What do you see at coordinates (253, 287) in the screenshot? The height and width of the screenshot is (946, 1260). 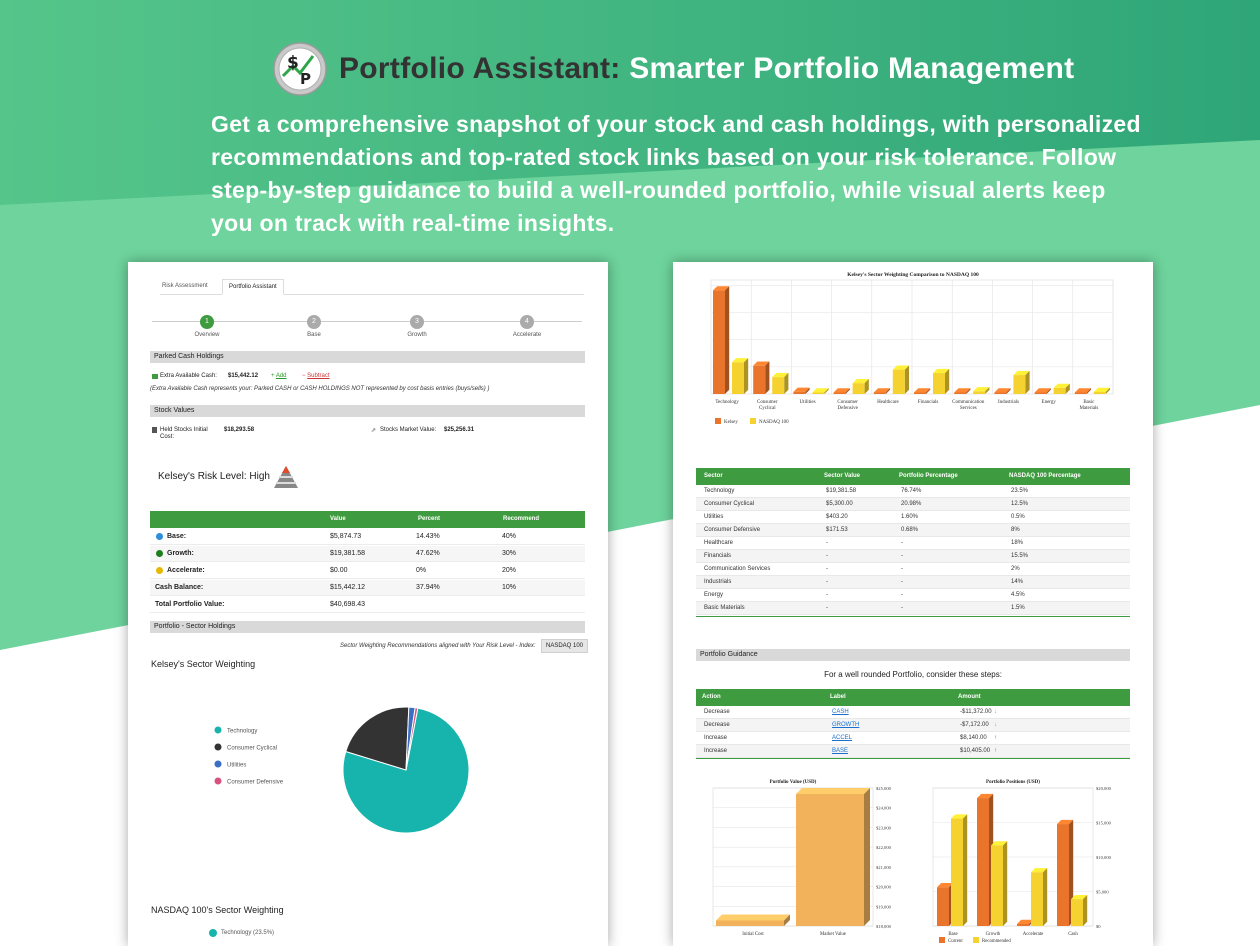 I see `tab-portfolio-assistant: Portfolio Assistant` at bounding box center [253, 287].